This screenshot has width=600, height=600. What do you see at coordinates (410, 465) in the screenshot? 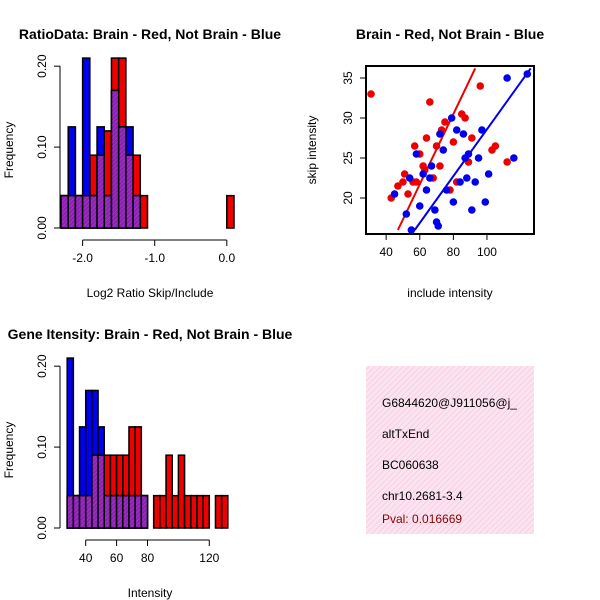
I see `info-accession: BC060638` at bounding box center [410, 465].